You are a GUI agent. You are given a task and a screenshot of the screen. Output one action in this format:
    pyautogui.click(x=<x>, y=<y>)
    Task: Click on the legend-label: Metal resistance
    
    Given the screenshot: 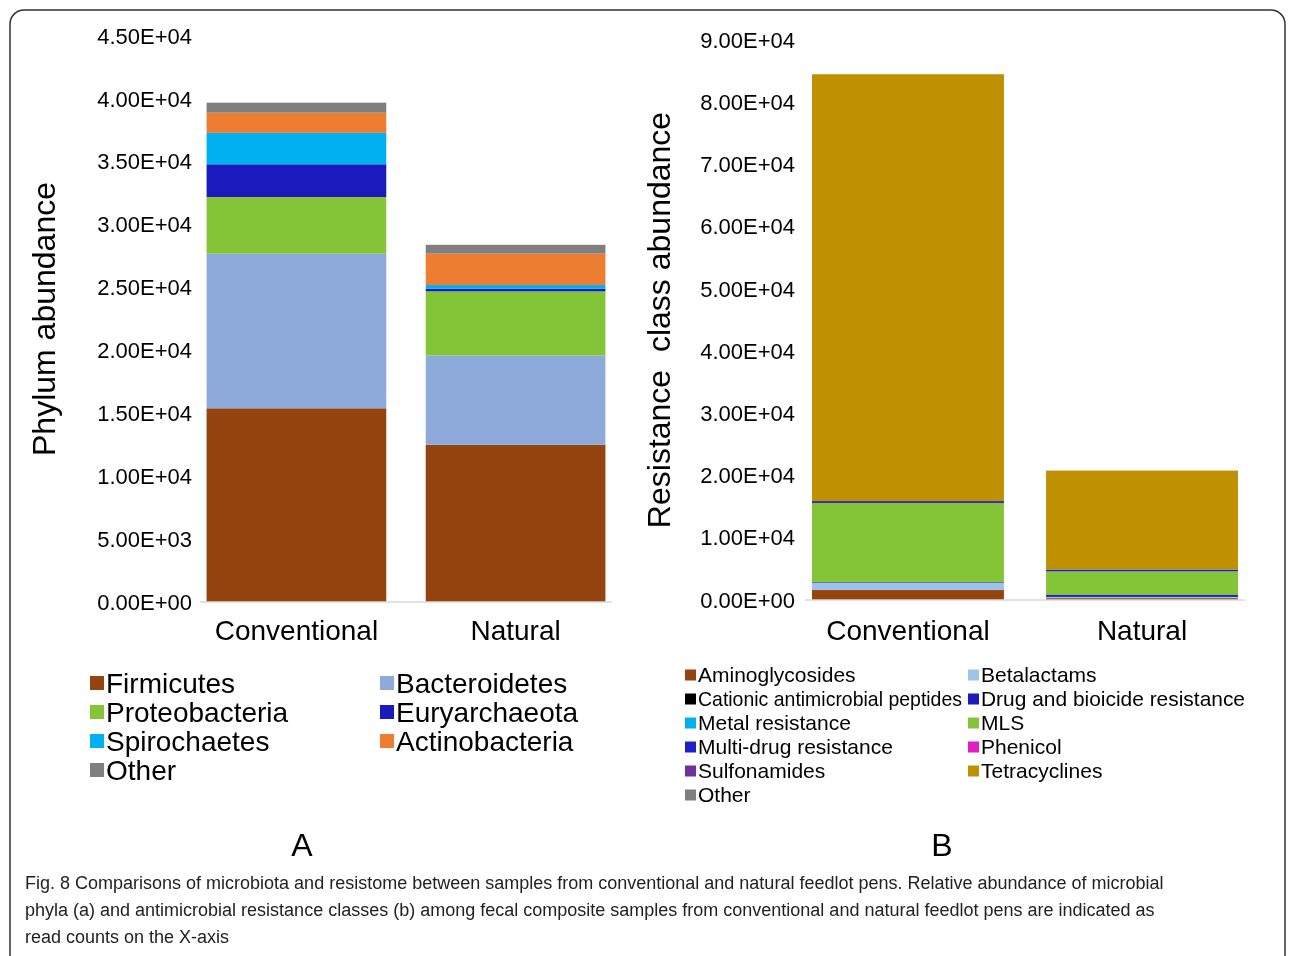 What is the action you would take?
    pyautogui.click(x=774, y=723)
    